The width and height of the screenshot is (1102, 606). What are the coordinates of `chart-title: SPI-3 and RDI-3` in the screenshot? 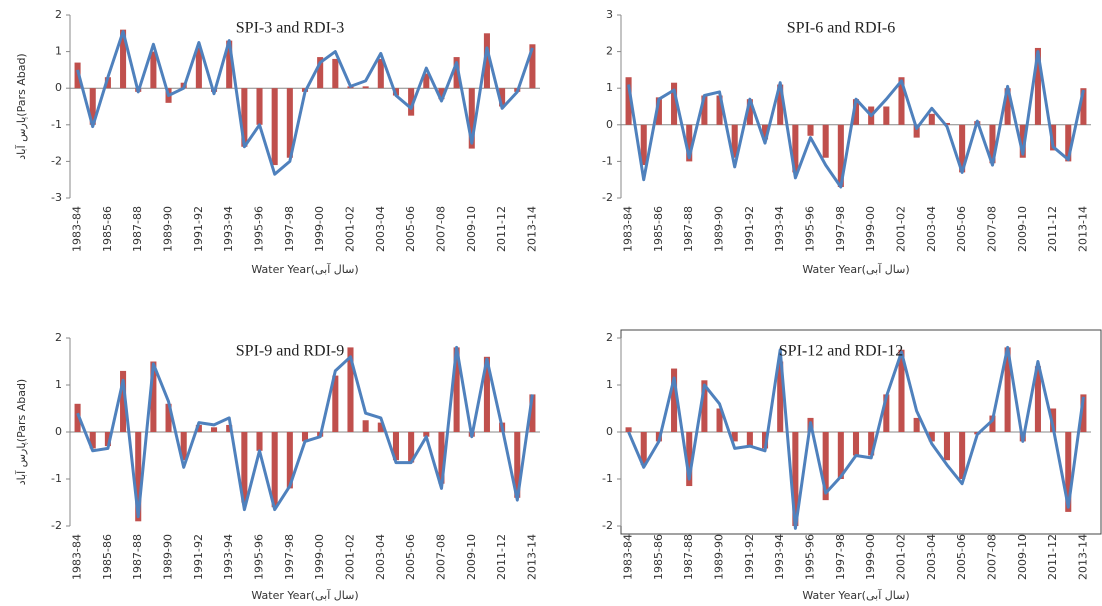 It's located at (290, 28).